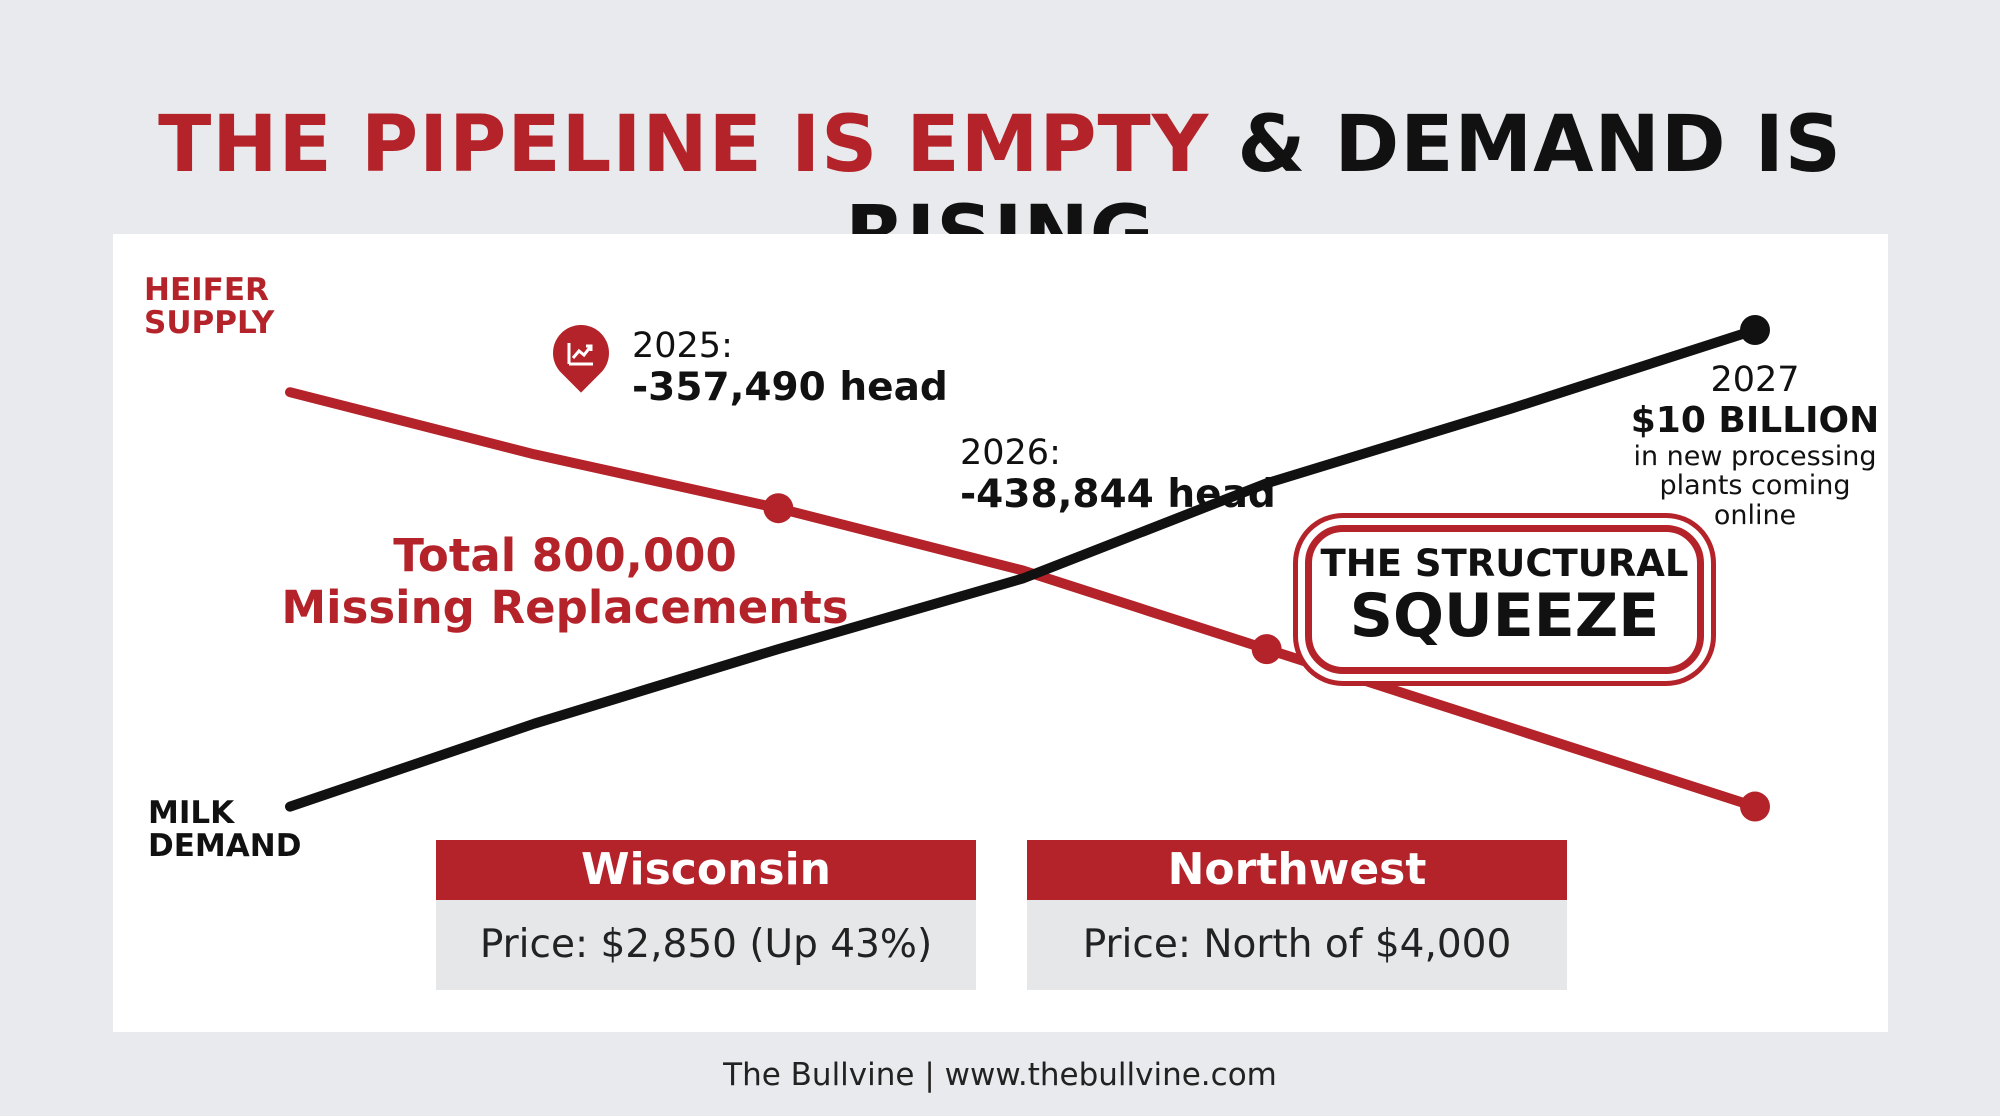 Image resolution: width=2000 pixels, height=1116 pixels. I want to click on annotation-2026: 2026: -438,844 head, so click(1118, 475).